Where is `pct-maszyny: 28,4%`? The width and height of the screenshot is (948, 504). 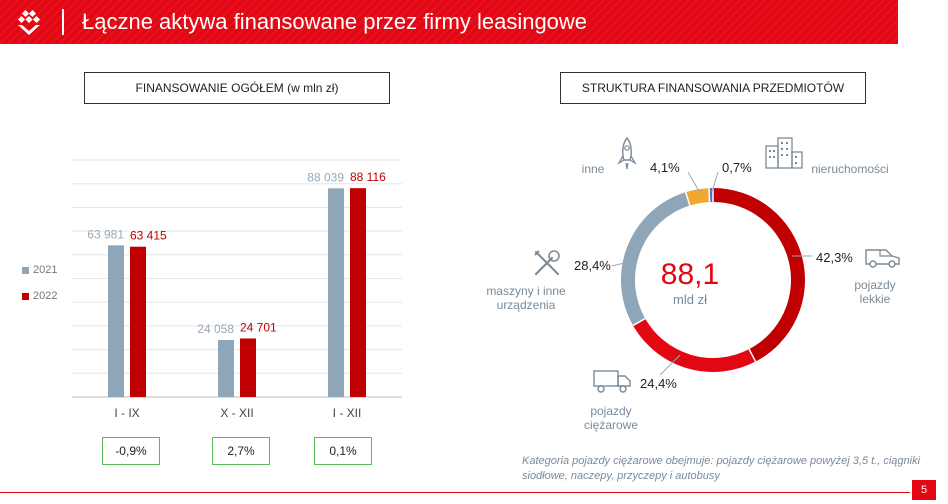 pct-maszyny: 28,4% is located at coordinates (592, 265).